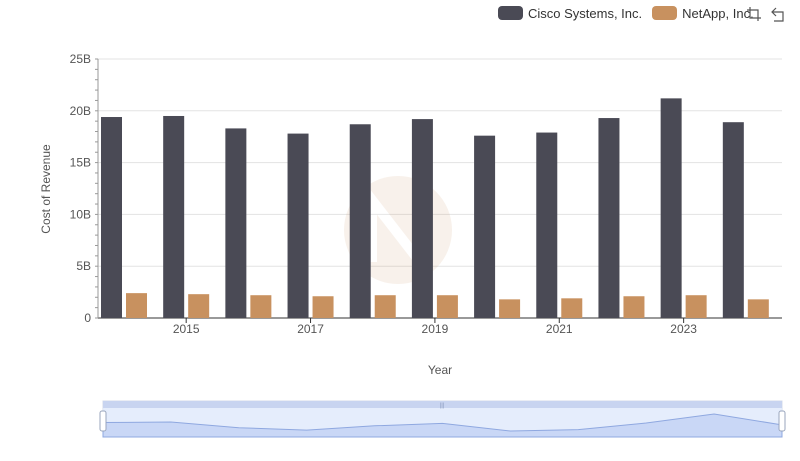 The height and width of the screenshot is (461, 800). I want to click on y-tick-label: 5B, so click(83, 266).